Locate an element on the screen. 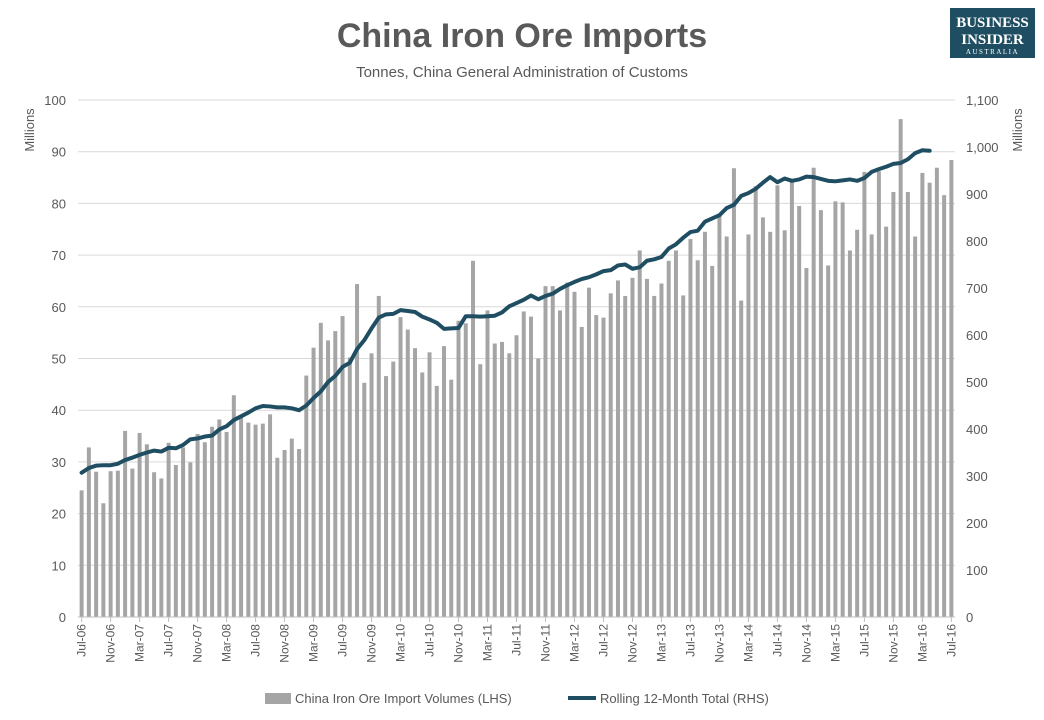 This screenshot has height=720, width=1044. chart-title: China Iron Ore Imports is located at coordinates (522, 36).